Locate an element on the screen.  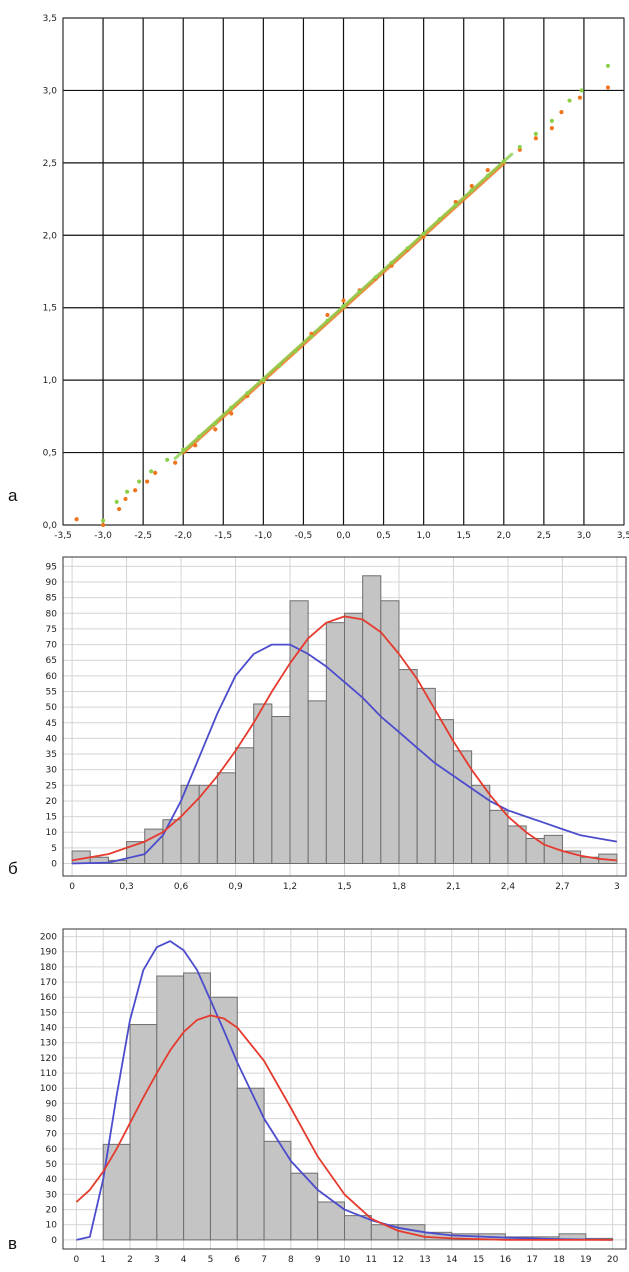
y-tick-label: 2,0 is located at coordinates (50, 236).